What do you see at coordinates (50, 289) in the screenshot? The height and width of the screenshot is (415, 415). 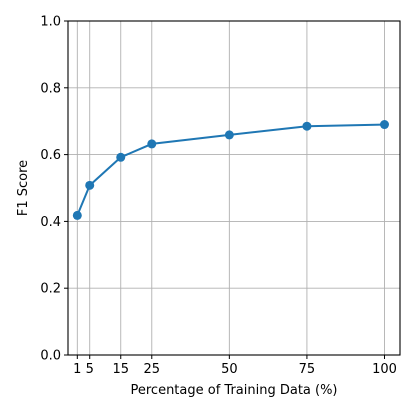 I see `y-tick-label: 0.2` at bounding box center [50, 289].